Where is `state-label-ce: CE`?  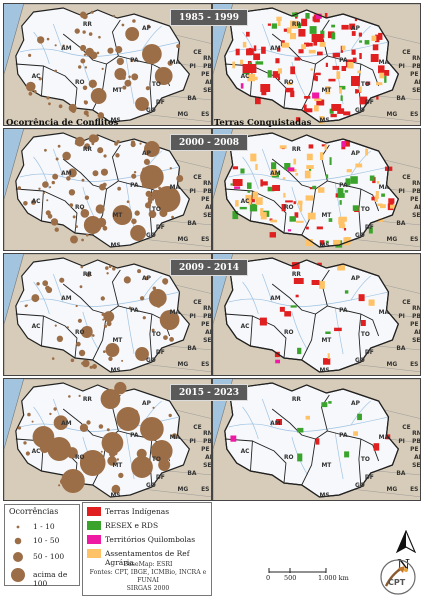
state-label-ce: CE is located at coordinates (406, 52).